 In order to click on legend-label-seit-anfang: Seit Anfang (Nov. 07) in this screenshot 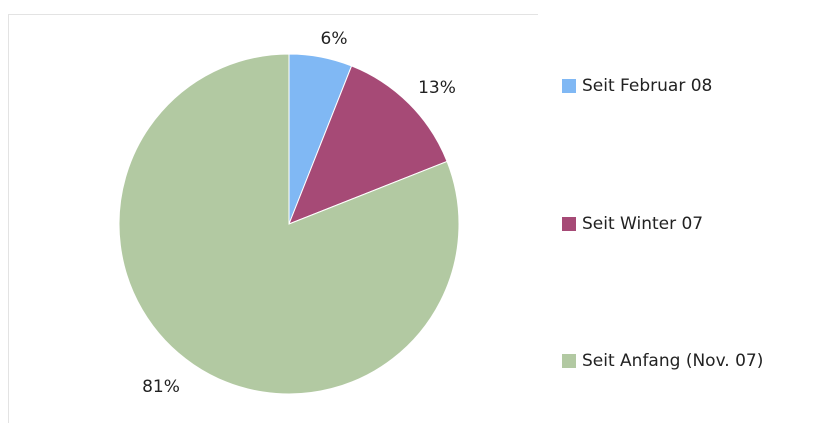, I will do `click(673, 361)`.